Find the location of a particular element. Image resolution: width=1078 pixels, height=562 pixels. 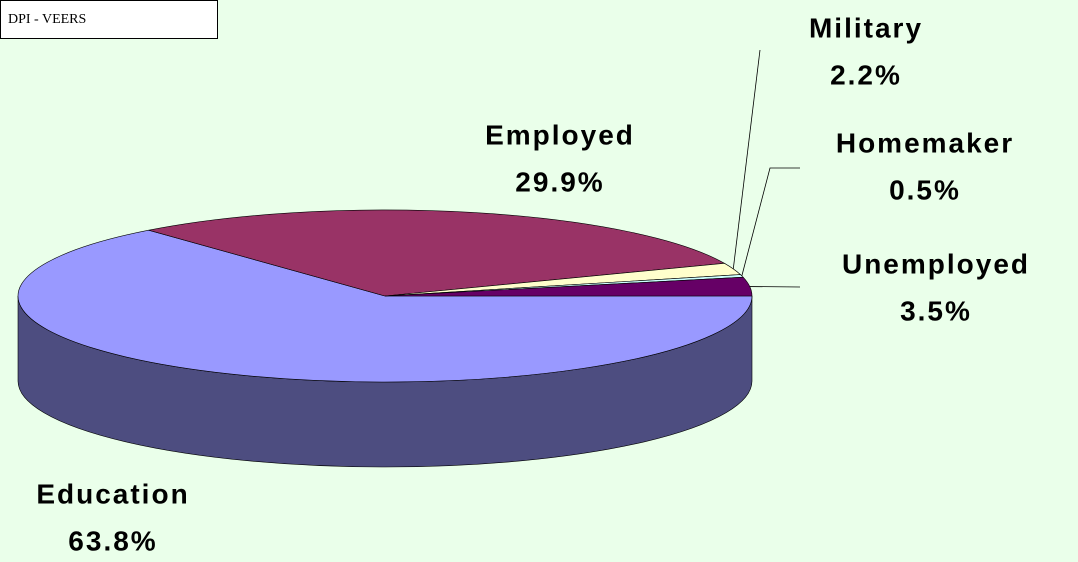

slice-label: Military is located at coordinates (866, 27).